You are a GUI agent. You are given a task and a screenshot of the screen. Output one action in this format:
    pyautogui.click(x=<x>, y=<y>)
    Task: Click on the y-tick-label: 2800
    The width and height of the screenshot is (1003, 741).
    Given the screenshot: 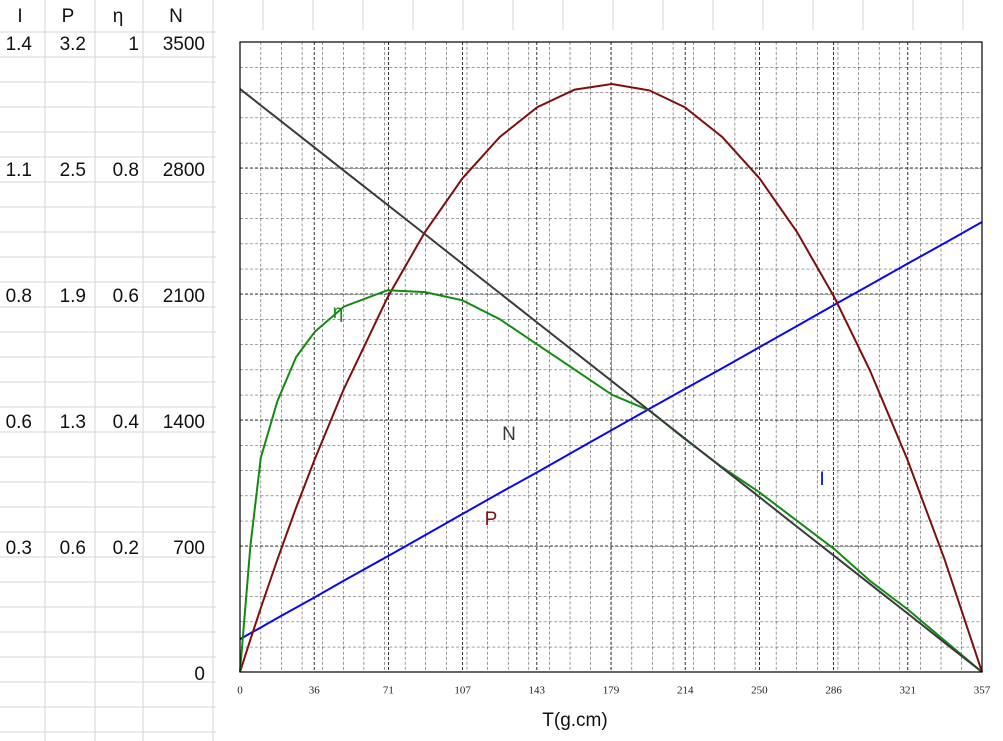 What is the action you would take?
    pyautogui.click(x=184, y=170)
    